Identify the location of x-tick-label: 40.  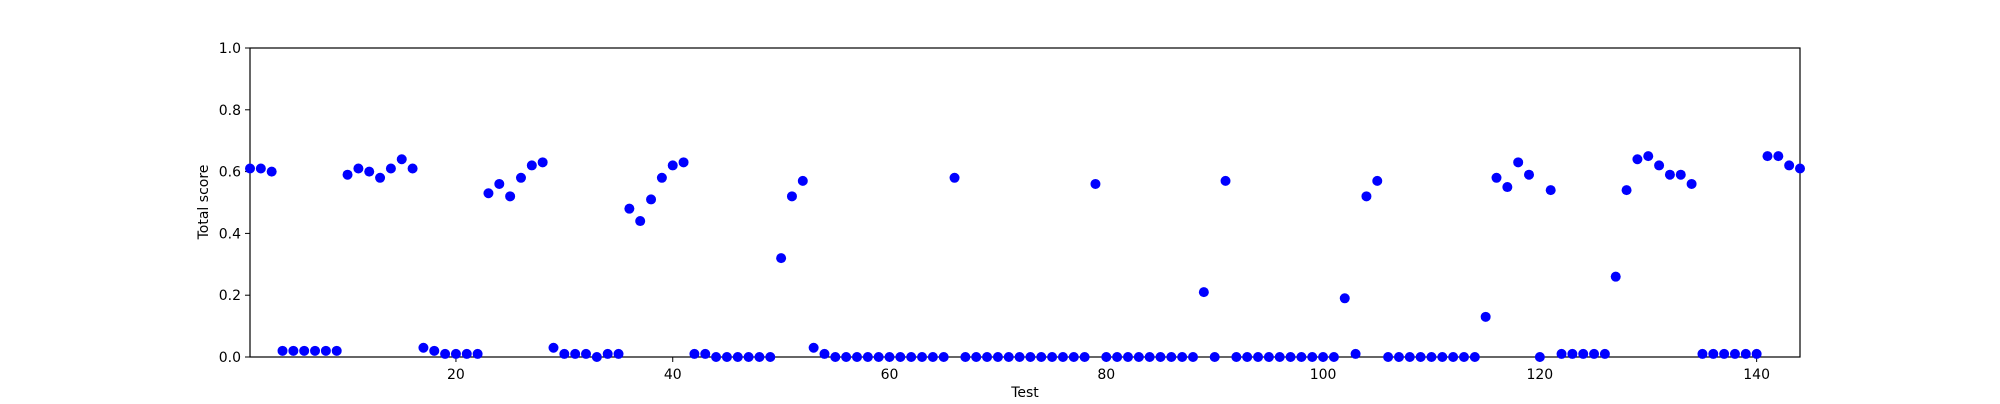
(673, 375).